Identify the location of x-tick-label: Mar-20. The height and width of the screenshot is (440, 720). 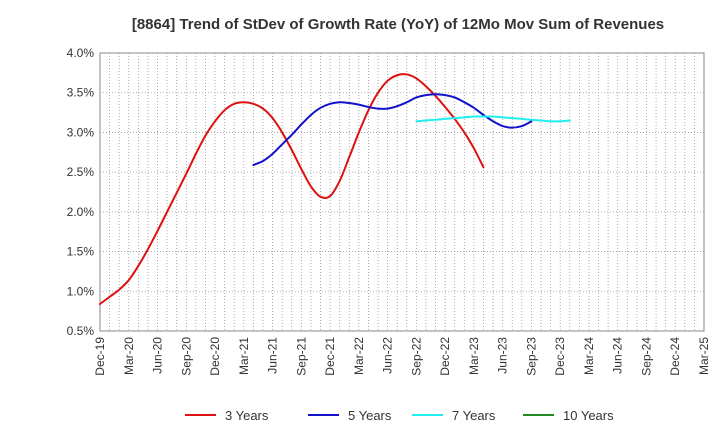
(129, 356).